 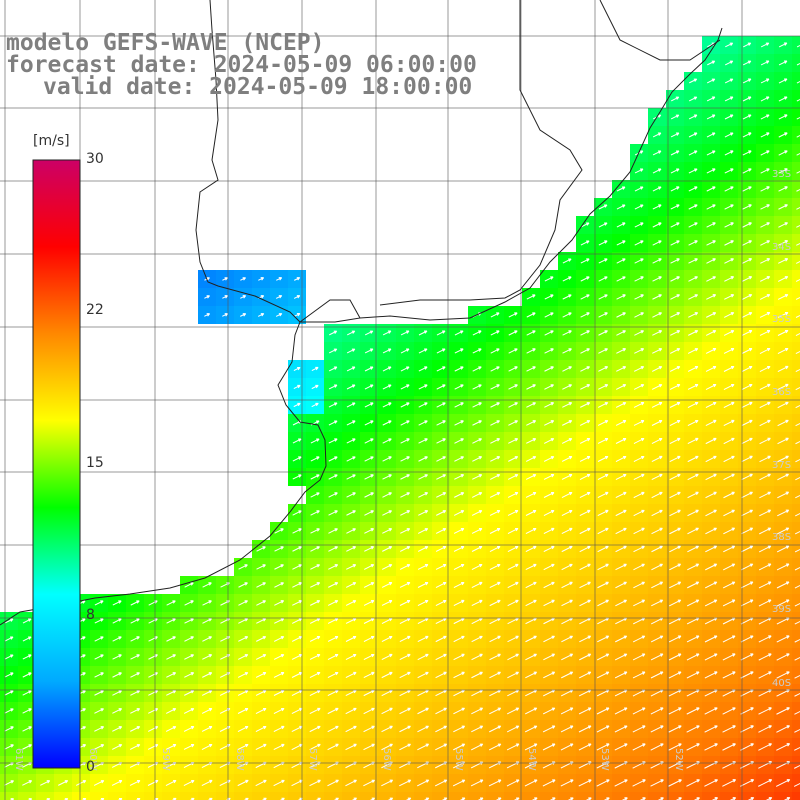 I want to click on latitude-label: 36S, so click(x=781, y=392).